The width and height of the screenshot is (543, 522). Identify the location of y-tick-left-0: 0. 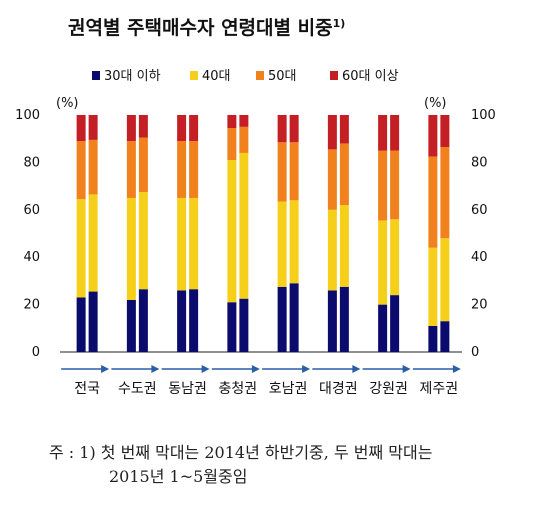
(36, 352).